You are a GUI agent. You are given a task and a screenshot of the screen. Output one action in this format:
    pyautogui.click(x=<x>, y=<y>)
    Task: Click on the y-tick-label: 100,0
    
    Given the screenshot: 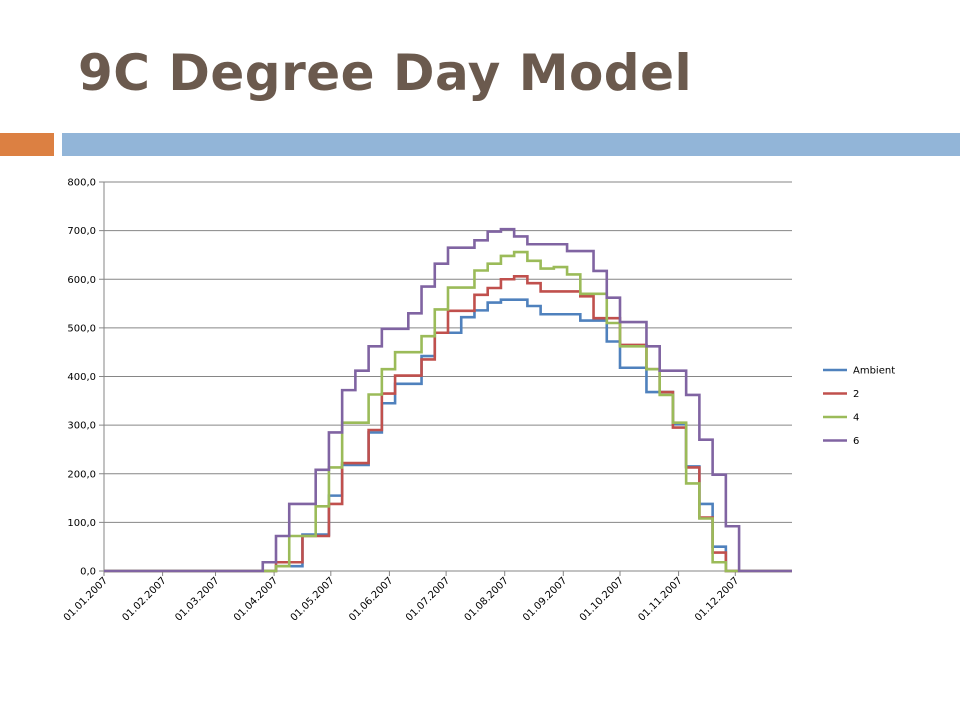 What is the action you would take?
    pyautogui.click(x=81, y=523)
    